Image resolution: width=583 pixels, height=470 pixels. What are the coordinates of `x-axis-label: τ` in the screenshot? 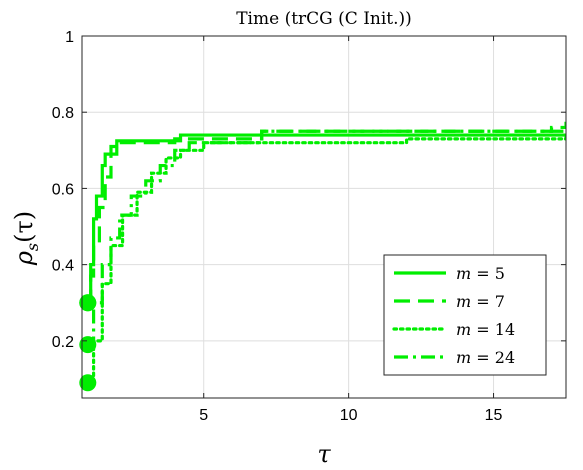 It's located at (324, 454).